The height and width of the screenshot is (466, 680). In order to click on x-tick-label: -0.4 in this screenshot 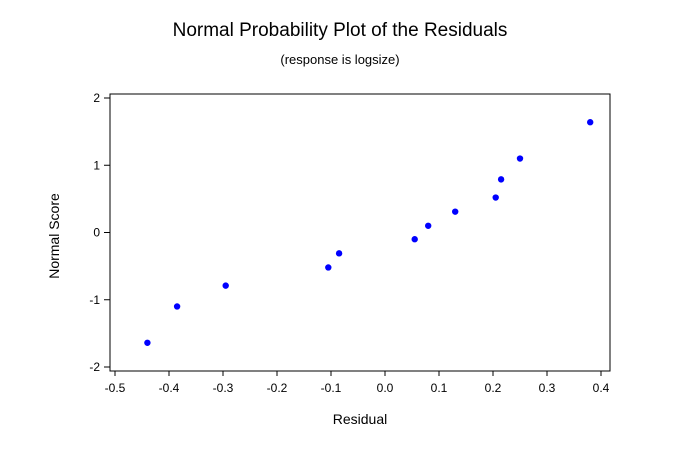, I will do `click(169, 388)`.